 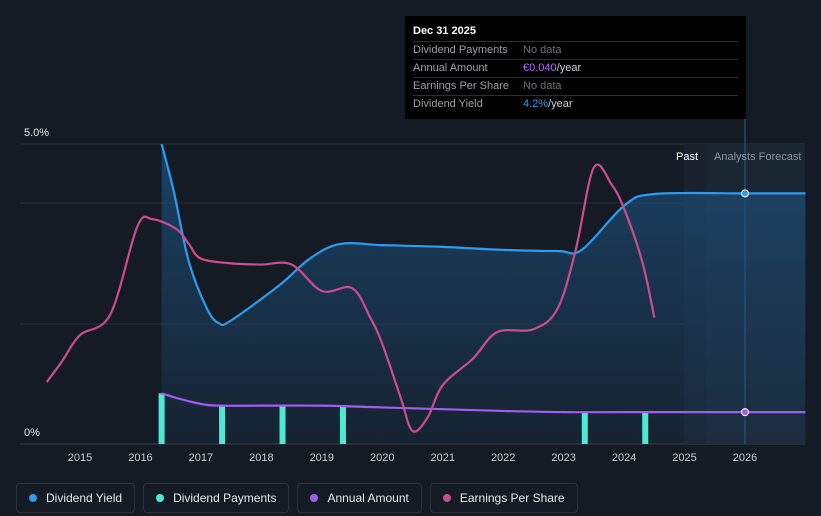 What do you see at coordinates (503, 458) in the screenshot?
I see `x-tick-label: 2022` at bounding box center [503, 458].